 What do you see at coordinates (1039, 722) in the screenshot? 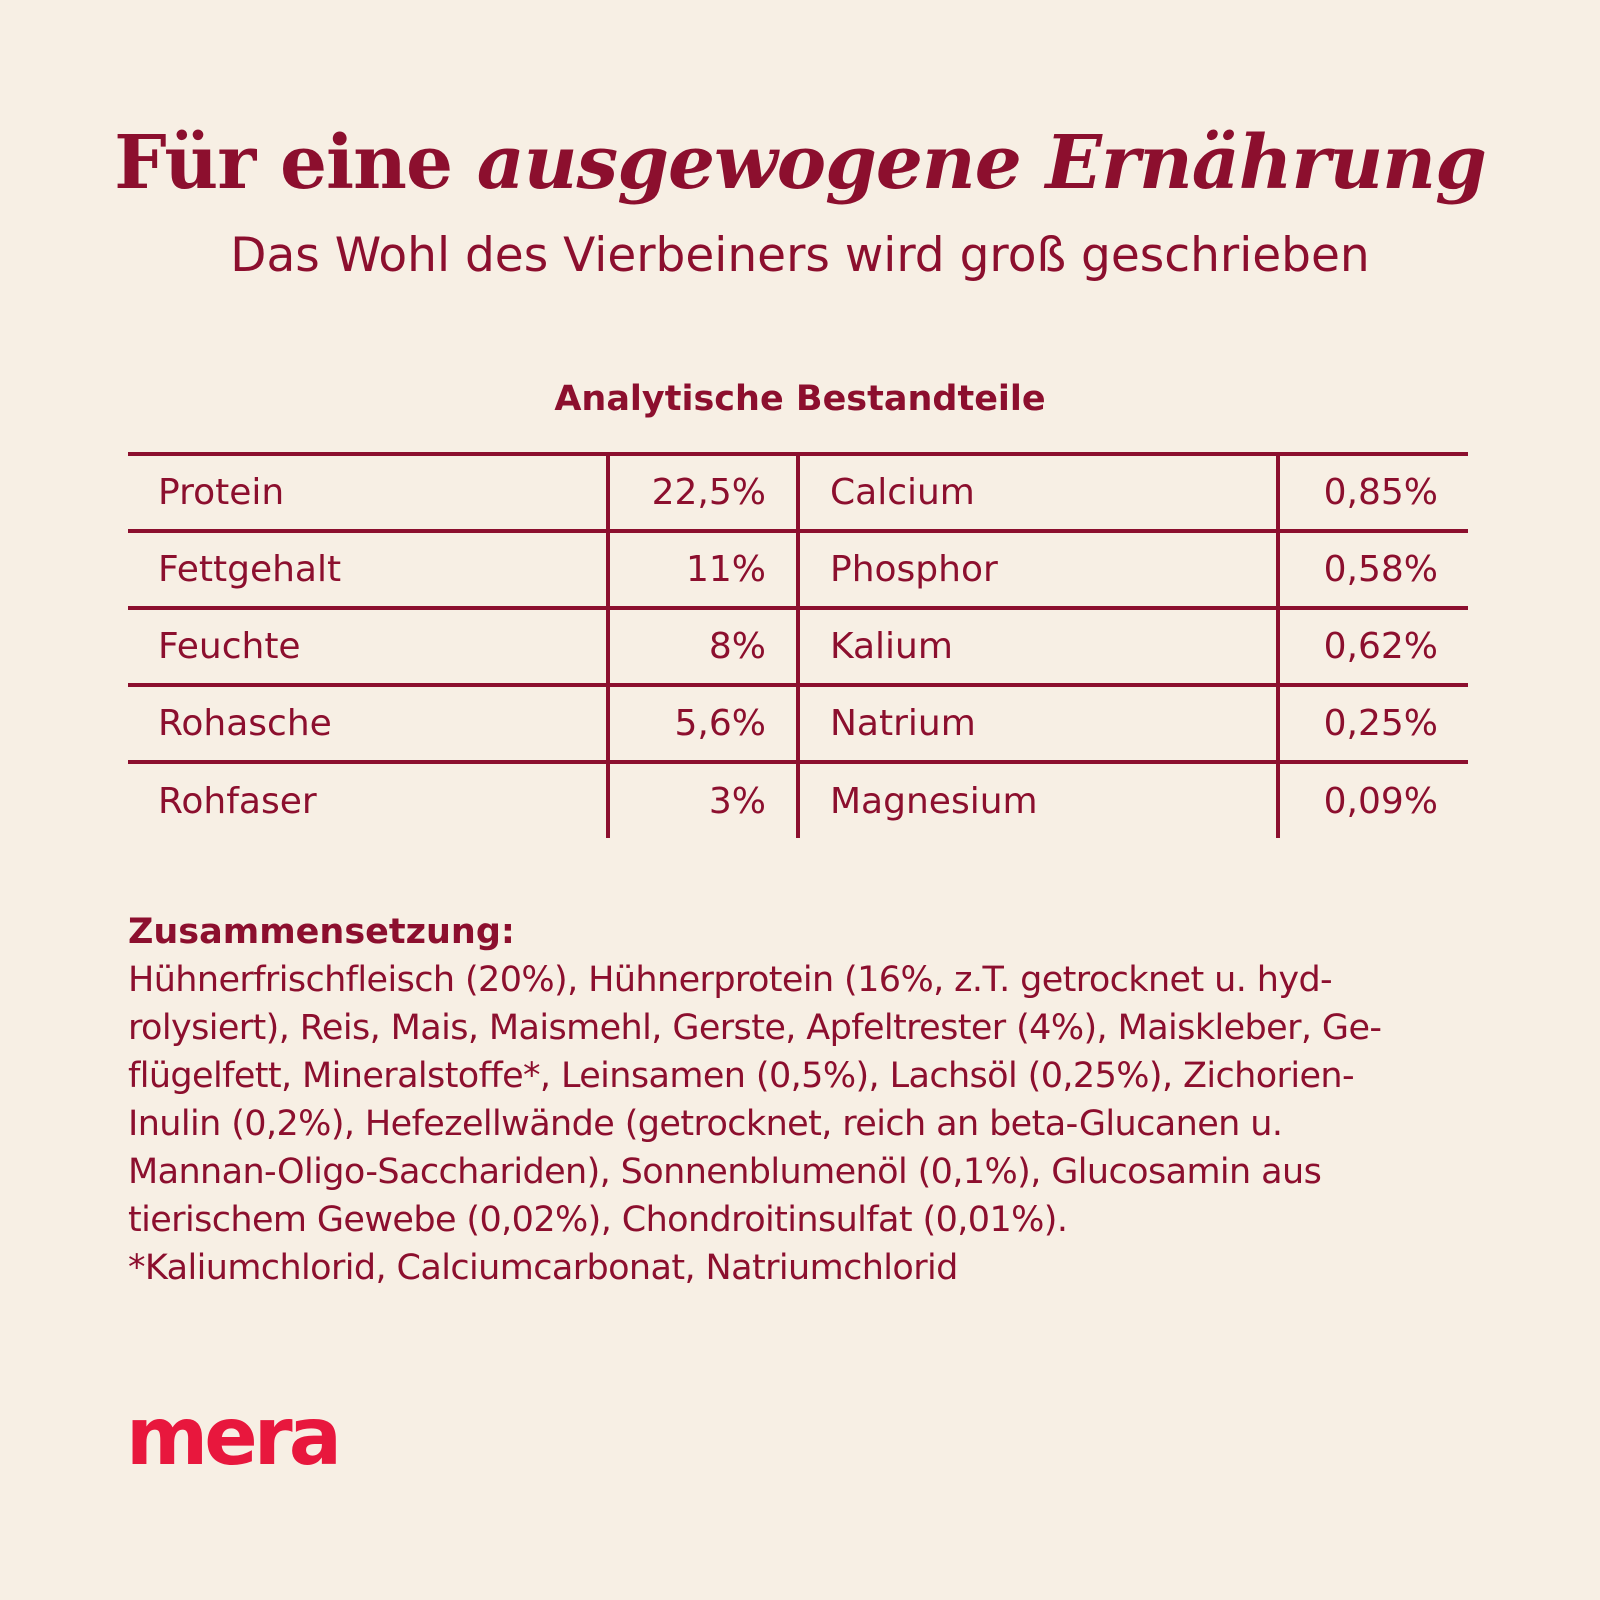
I see `nutrient-name: Natrium` at bounding box center [1039, 722].